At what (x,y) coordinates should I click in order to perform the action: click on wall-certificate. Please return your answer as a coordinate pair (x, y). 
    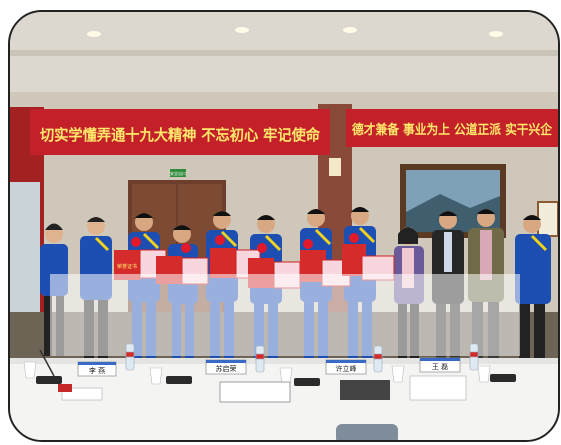
    Looking at the image, I should click on (547, 219).